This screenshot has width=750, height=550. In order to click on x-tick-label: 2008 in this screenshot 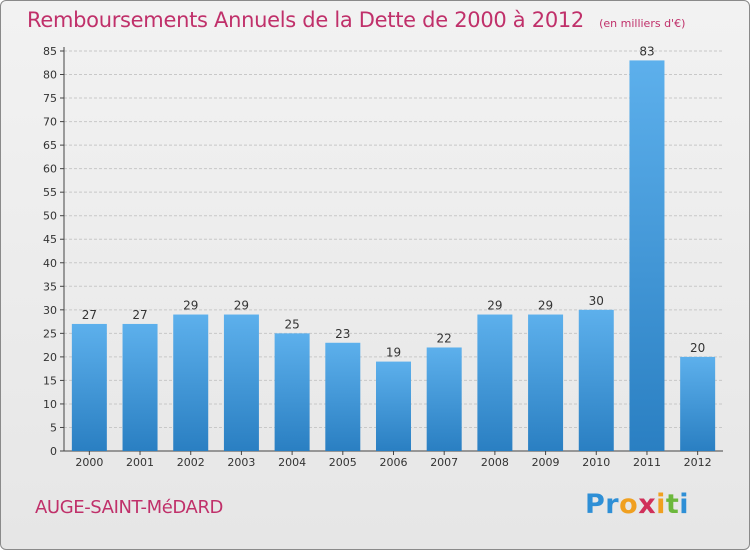, I will do `click(495, 462)`.